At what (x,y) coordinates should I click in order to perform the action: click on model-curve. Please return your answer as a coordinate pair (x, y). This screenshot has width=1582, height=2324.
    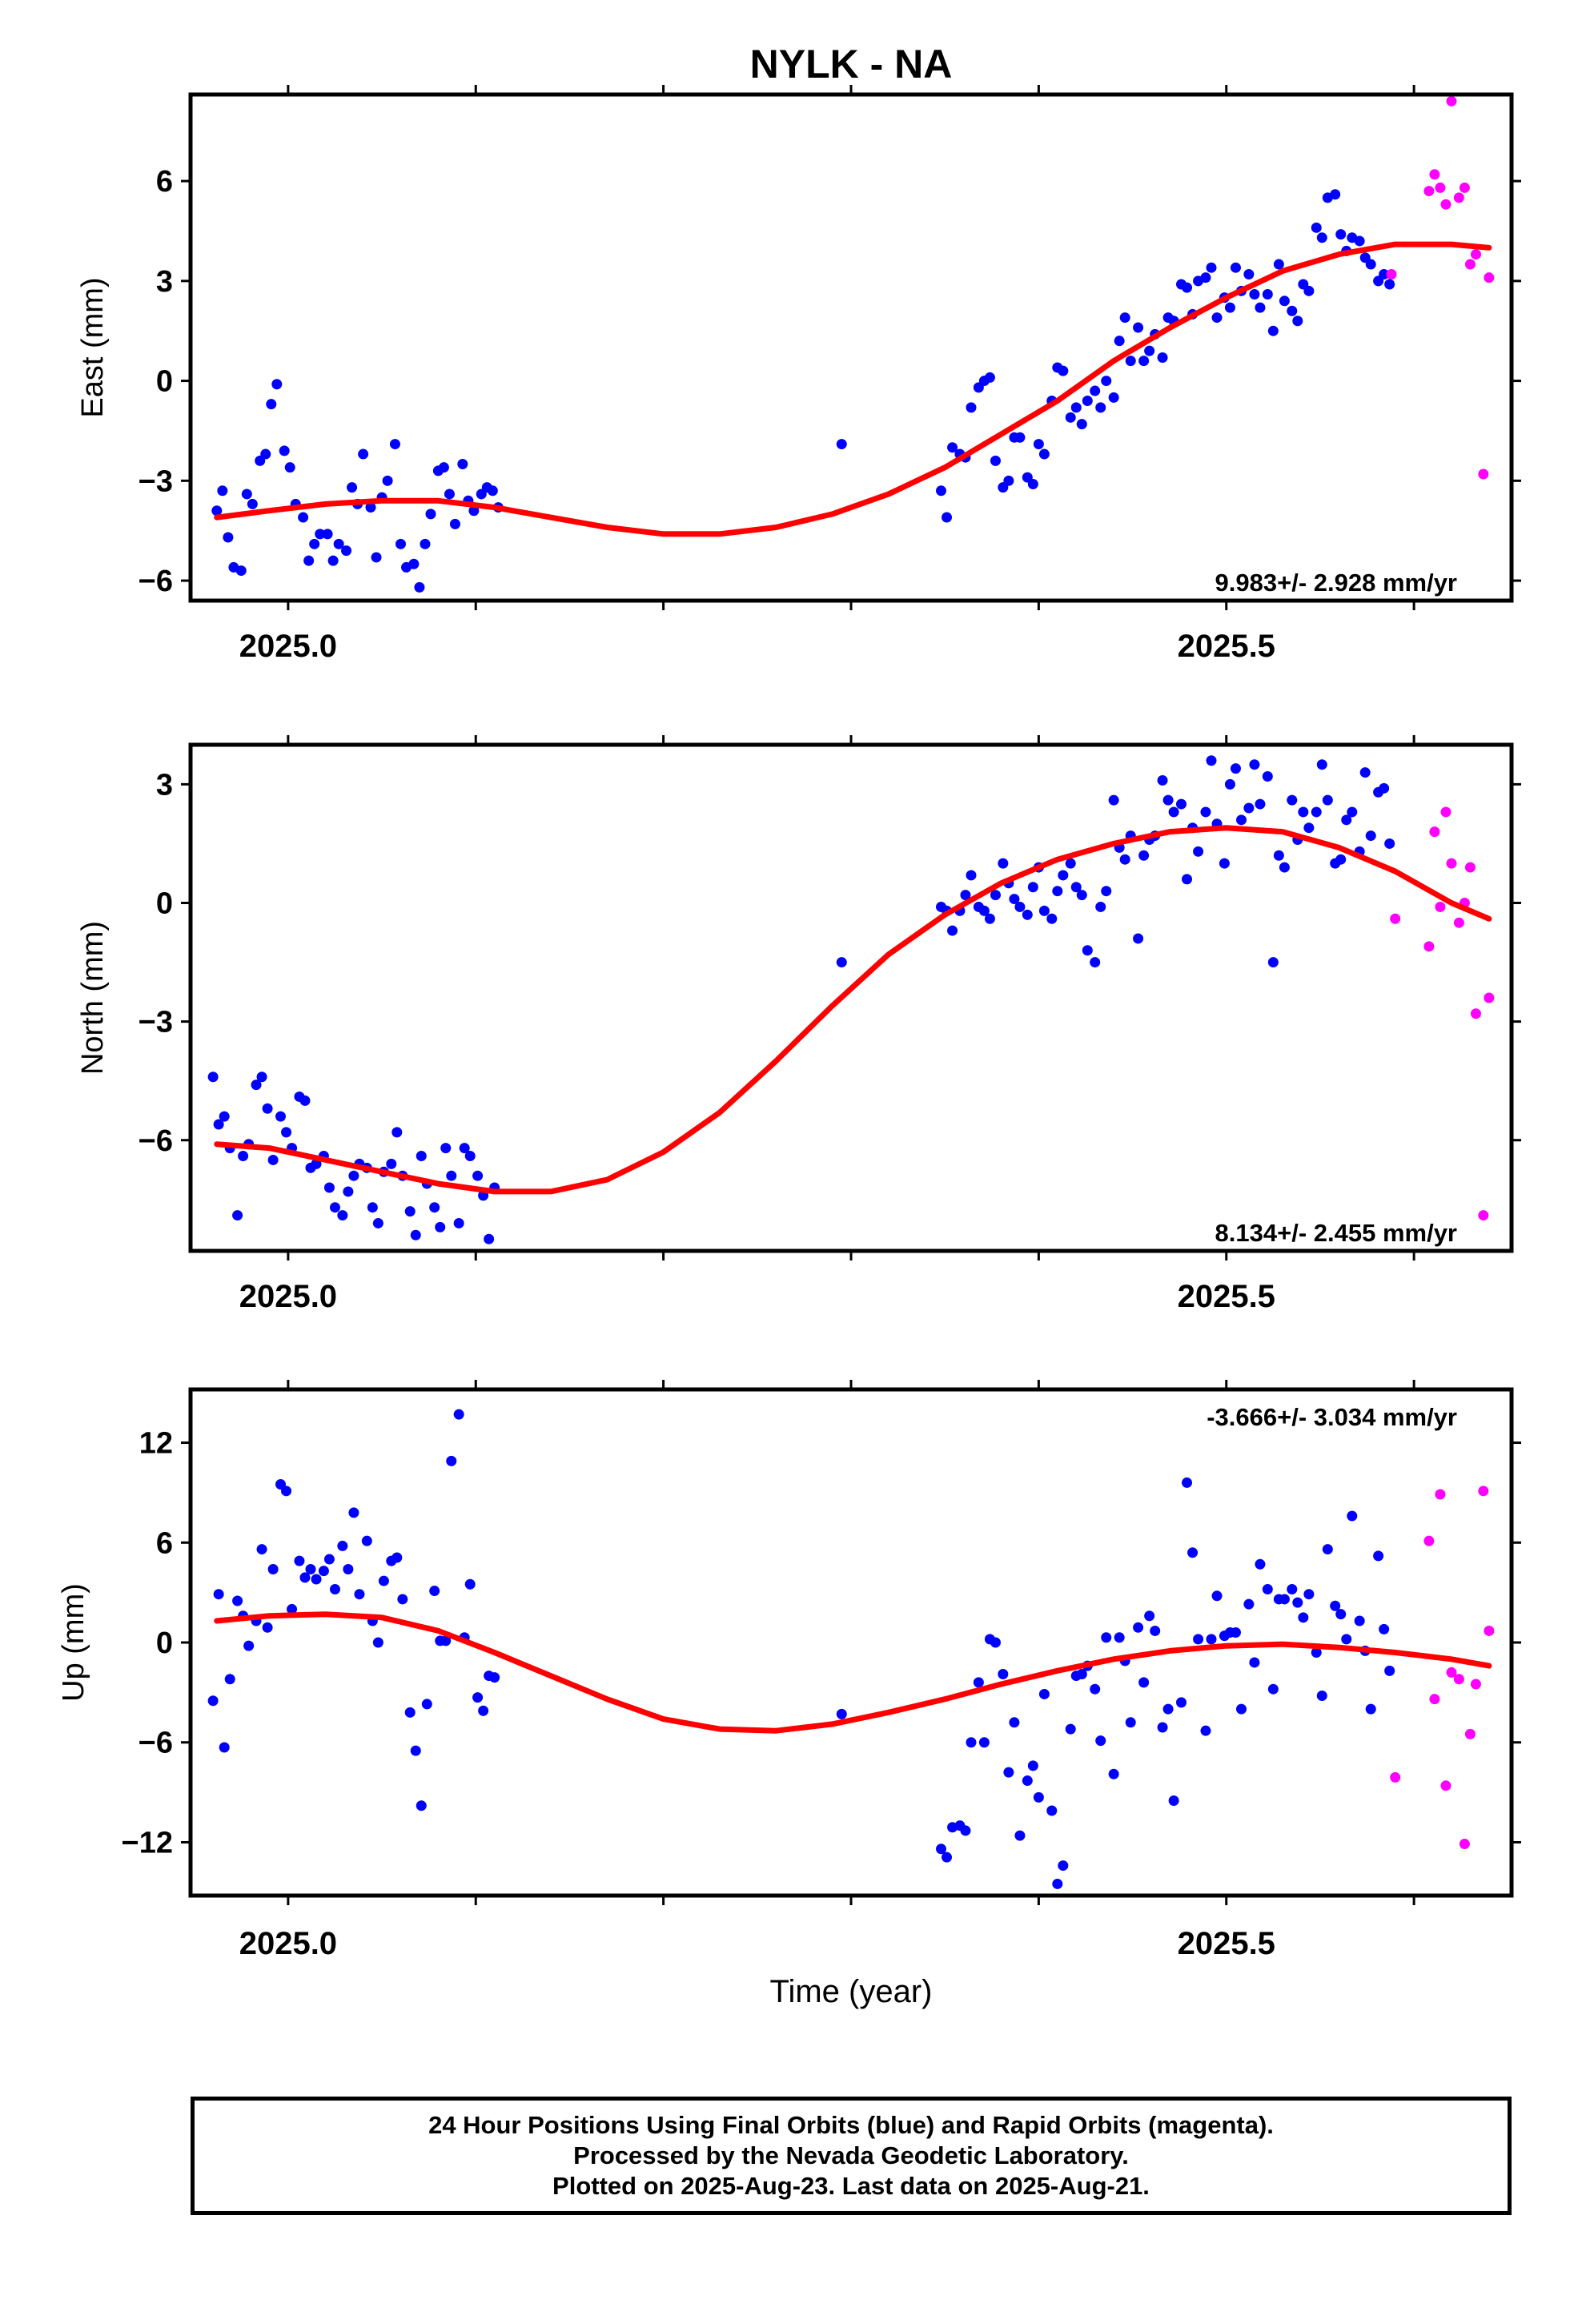
    Looking at the image, I should click on (853, 389).